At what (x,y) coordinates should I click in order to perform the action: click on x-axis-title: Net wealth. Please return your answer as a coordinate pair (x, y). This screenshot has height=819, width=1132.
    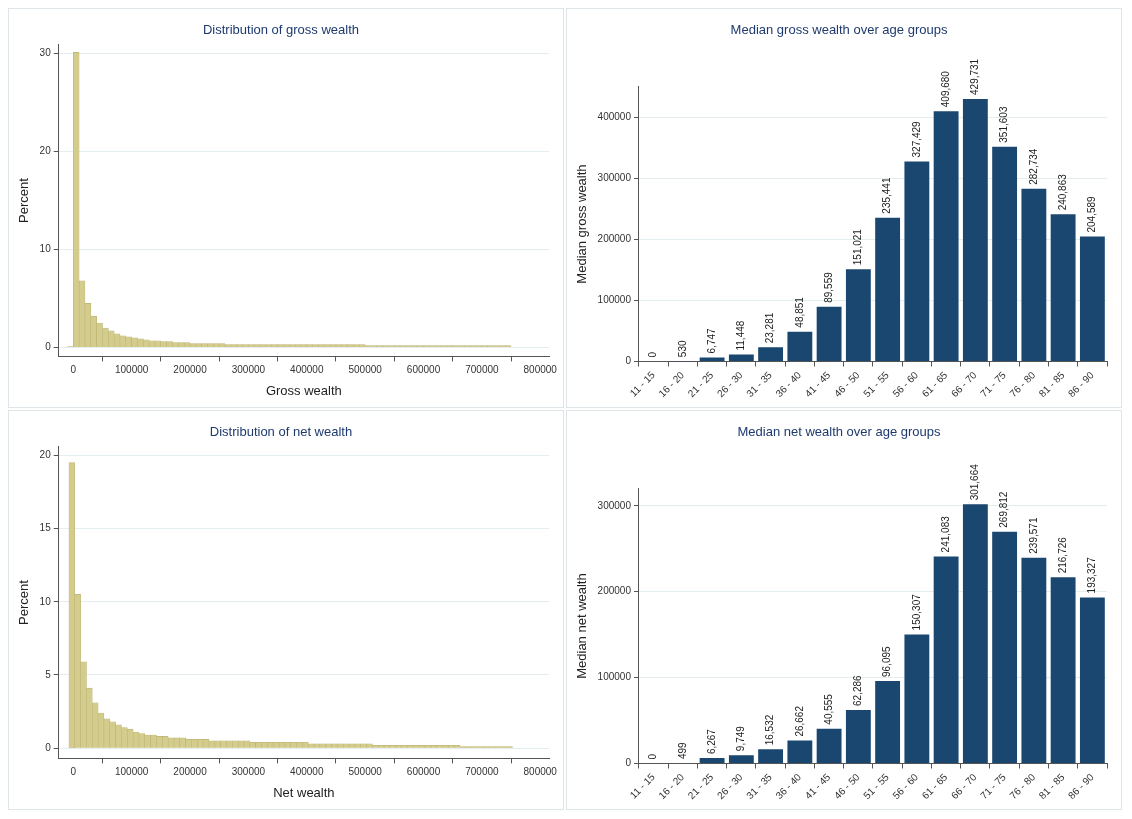
    Looking at the image, I should click on (304, 792).